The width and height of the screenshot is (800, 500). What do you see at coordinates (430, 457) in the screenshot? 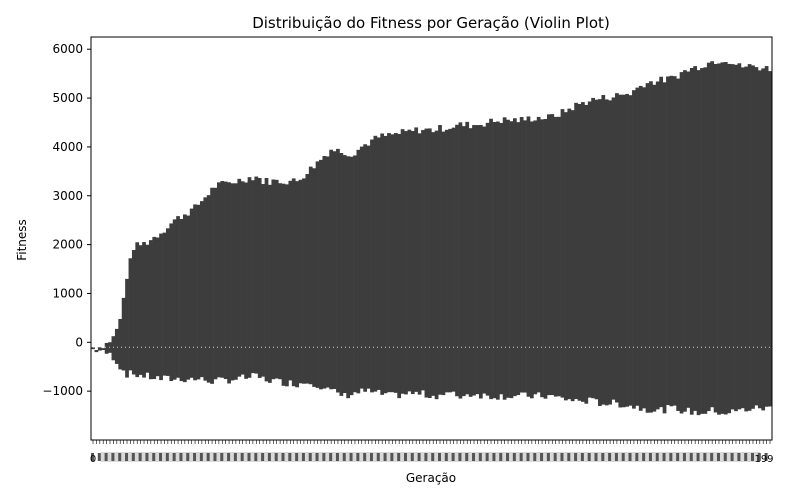
I see `x-tick-labels-overlap` at bounding box center [430, 457].